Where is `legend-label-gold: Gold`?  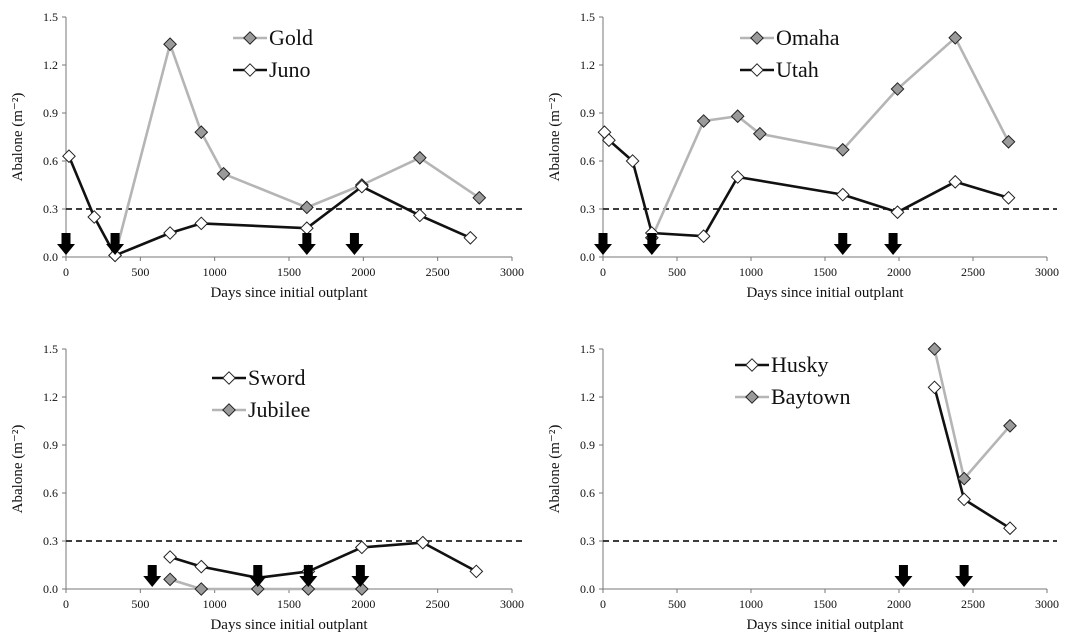
legend-label-gold: Gold is located at coordinates (291, 37).